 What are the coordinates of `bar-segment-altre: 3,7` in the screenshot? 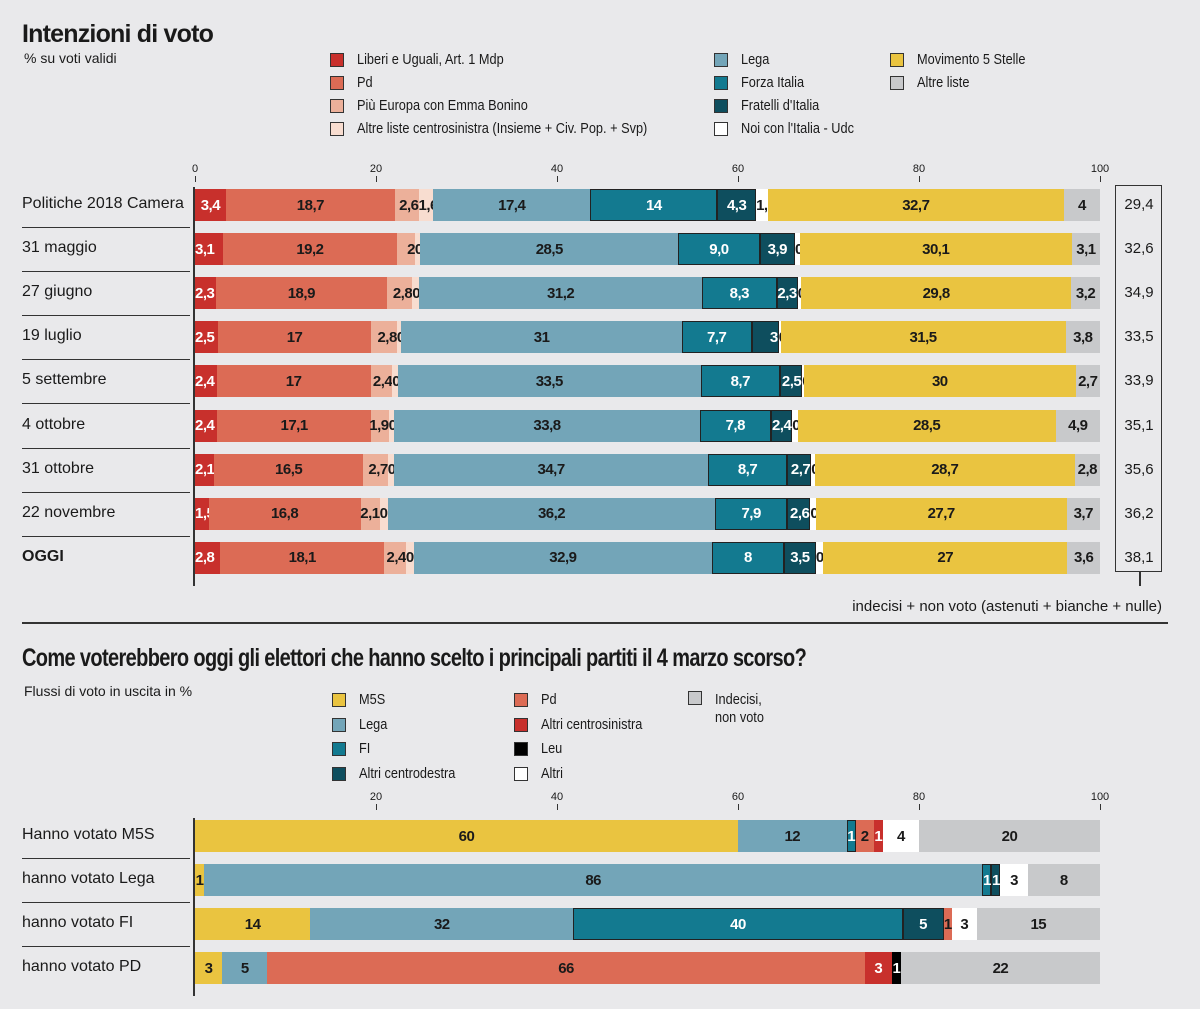 It's located at (1083, 513).